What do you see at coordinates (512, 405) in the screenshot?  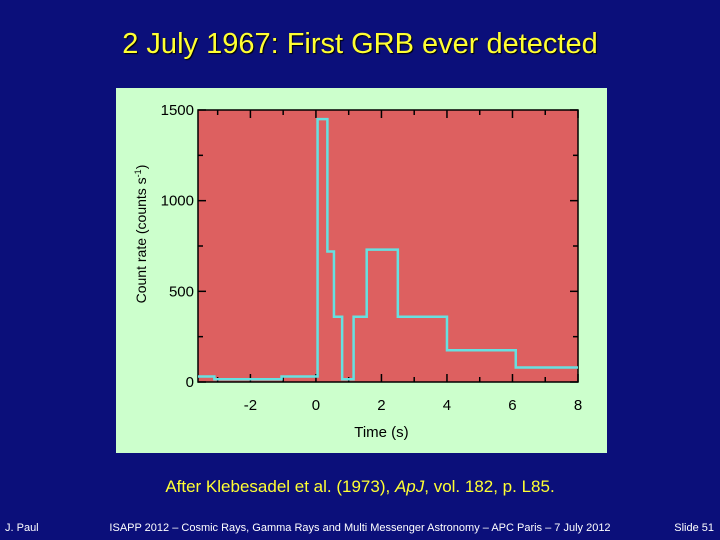 I see `x-tick-label: 6` at bounding box center [512, 405].